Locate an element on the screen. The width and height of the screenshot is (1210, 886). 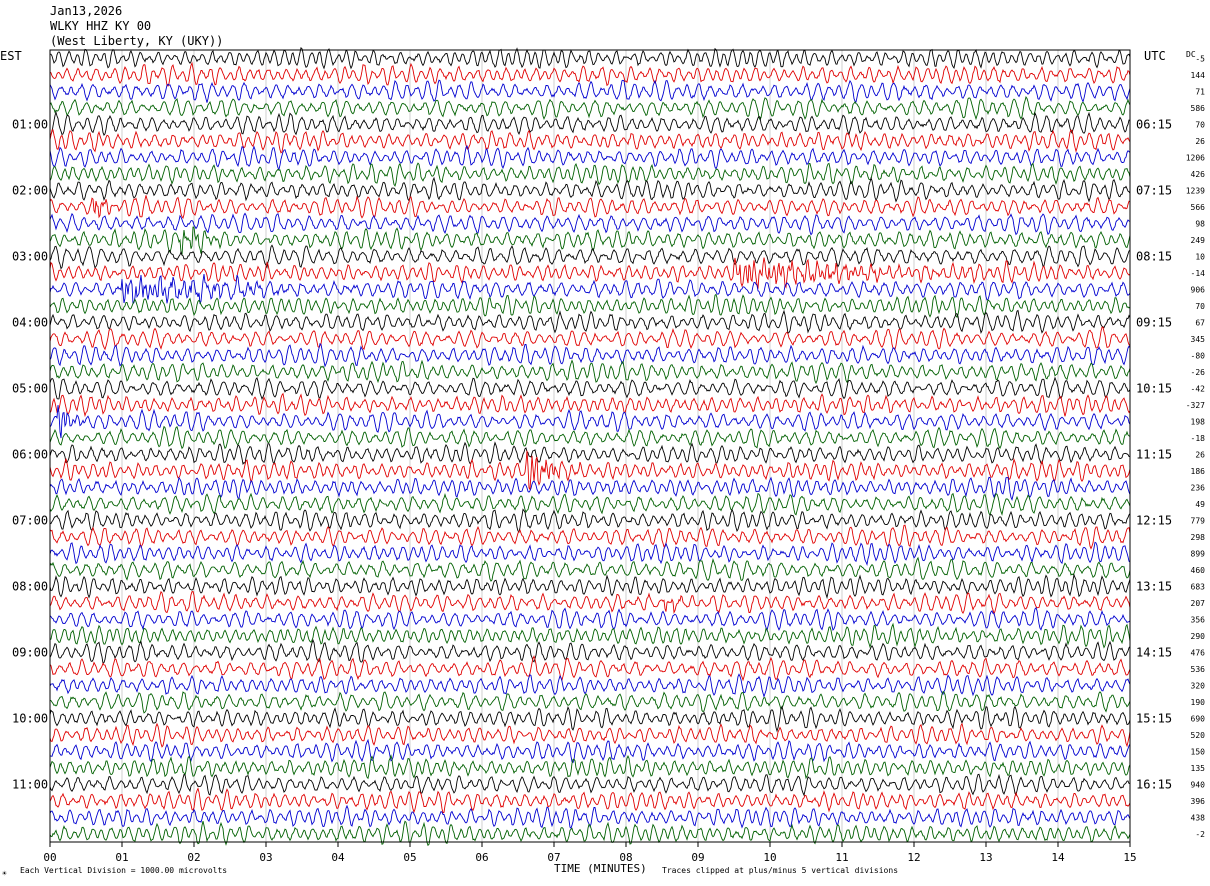
est-hour-label: 08:00 is located at coordinates (30, 586).